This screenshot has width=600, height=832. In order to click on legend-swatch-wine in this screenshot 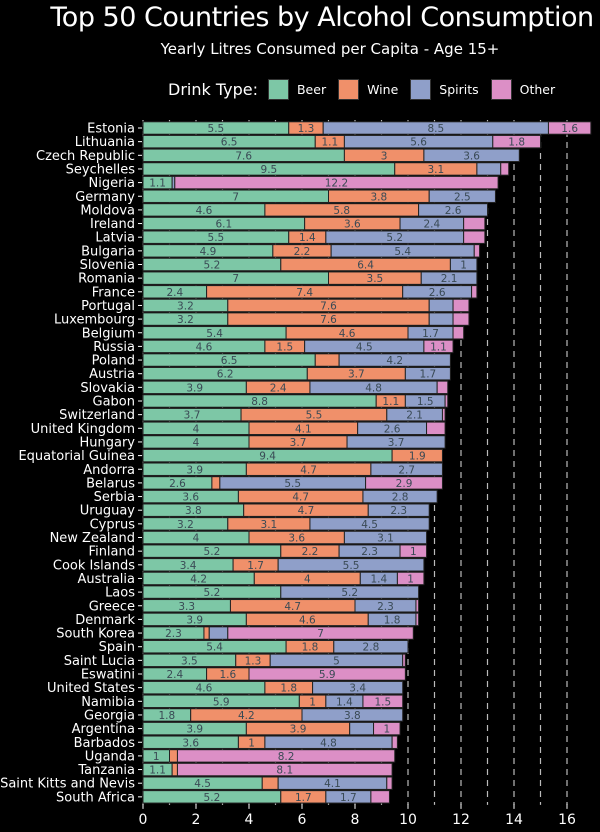, I will do `click(349, 89)`.